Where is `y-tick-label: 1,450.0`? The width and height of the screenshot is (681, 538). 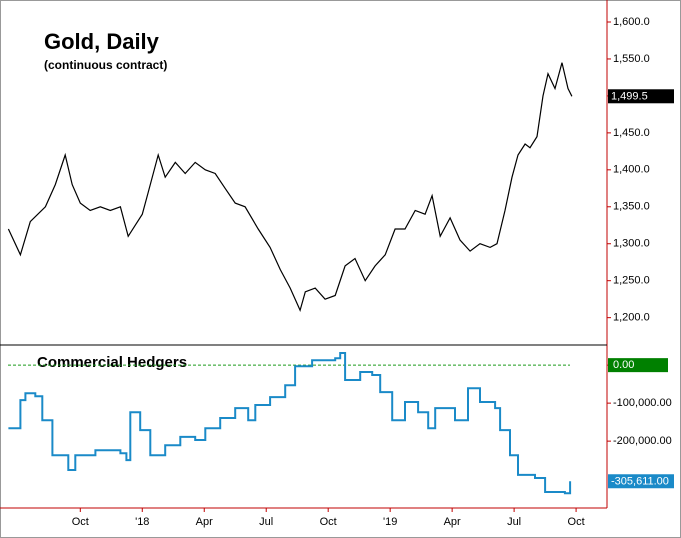 y-tick-label: 1,450.0 is located at coordinates (631, 133).